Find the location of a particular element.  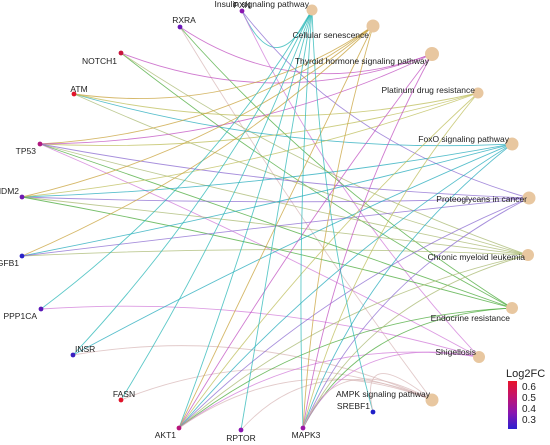

gene-label-notch1: NOTCH1 is located at coordinates (99, 61).